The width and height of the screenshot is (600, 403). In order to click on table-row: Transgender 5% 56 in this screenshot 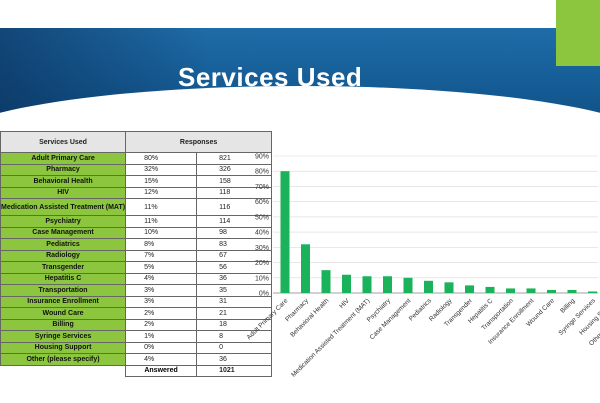, I will do `click(136, 267)`.